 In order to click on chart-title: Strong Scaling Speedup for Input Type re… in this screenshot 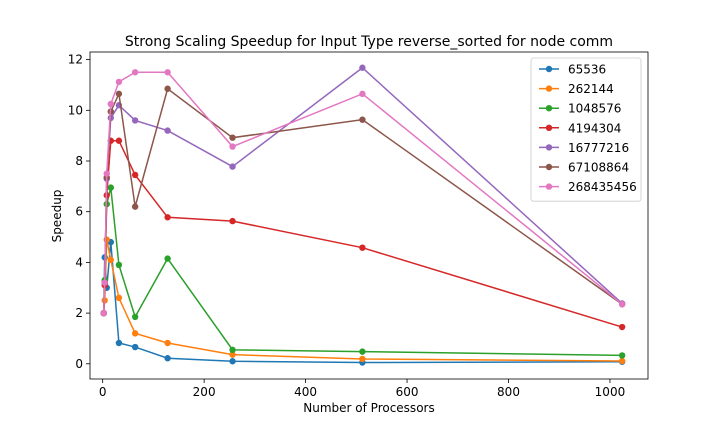, I will do `click(369, 42)`.